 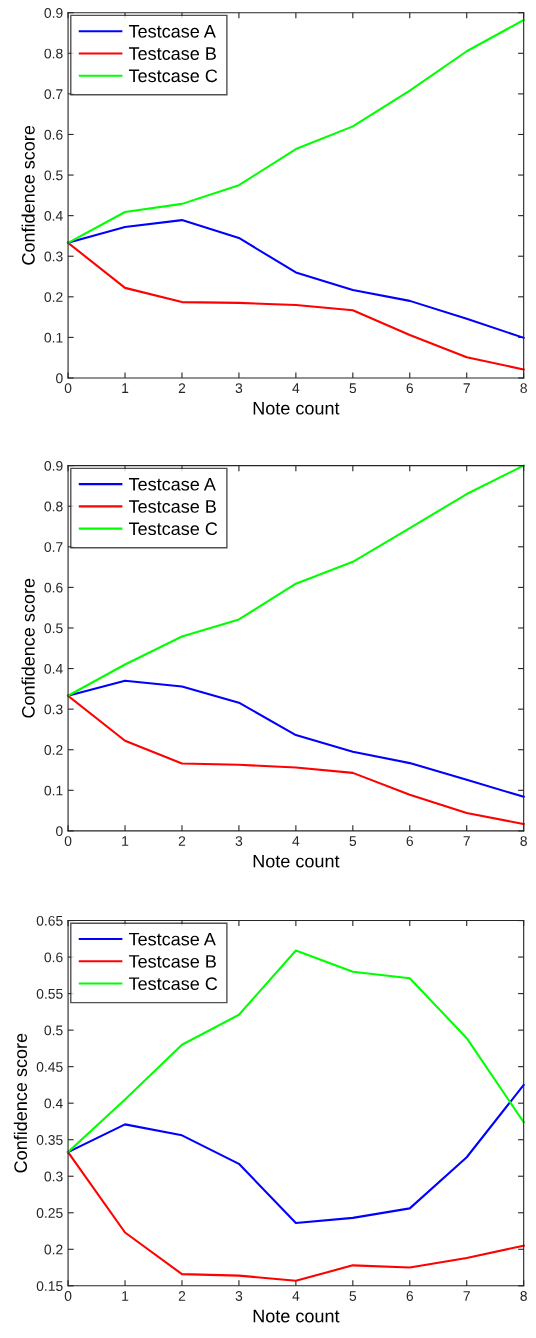 What do you see at coordinates (49, 1213) in the screenshot?
I see `y-tick-label: 0.25` at bounding box center [49, 1213].